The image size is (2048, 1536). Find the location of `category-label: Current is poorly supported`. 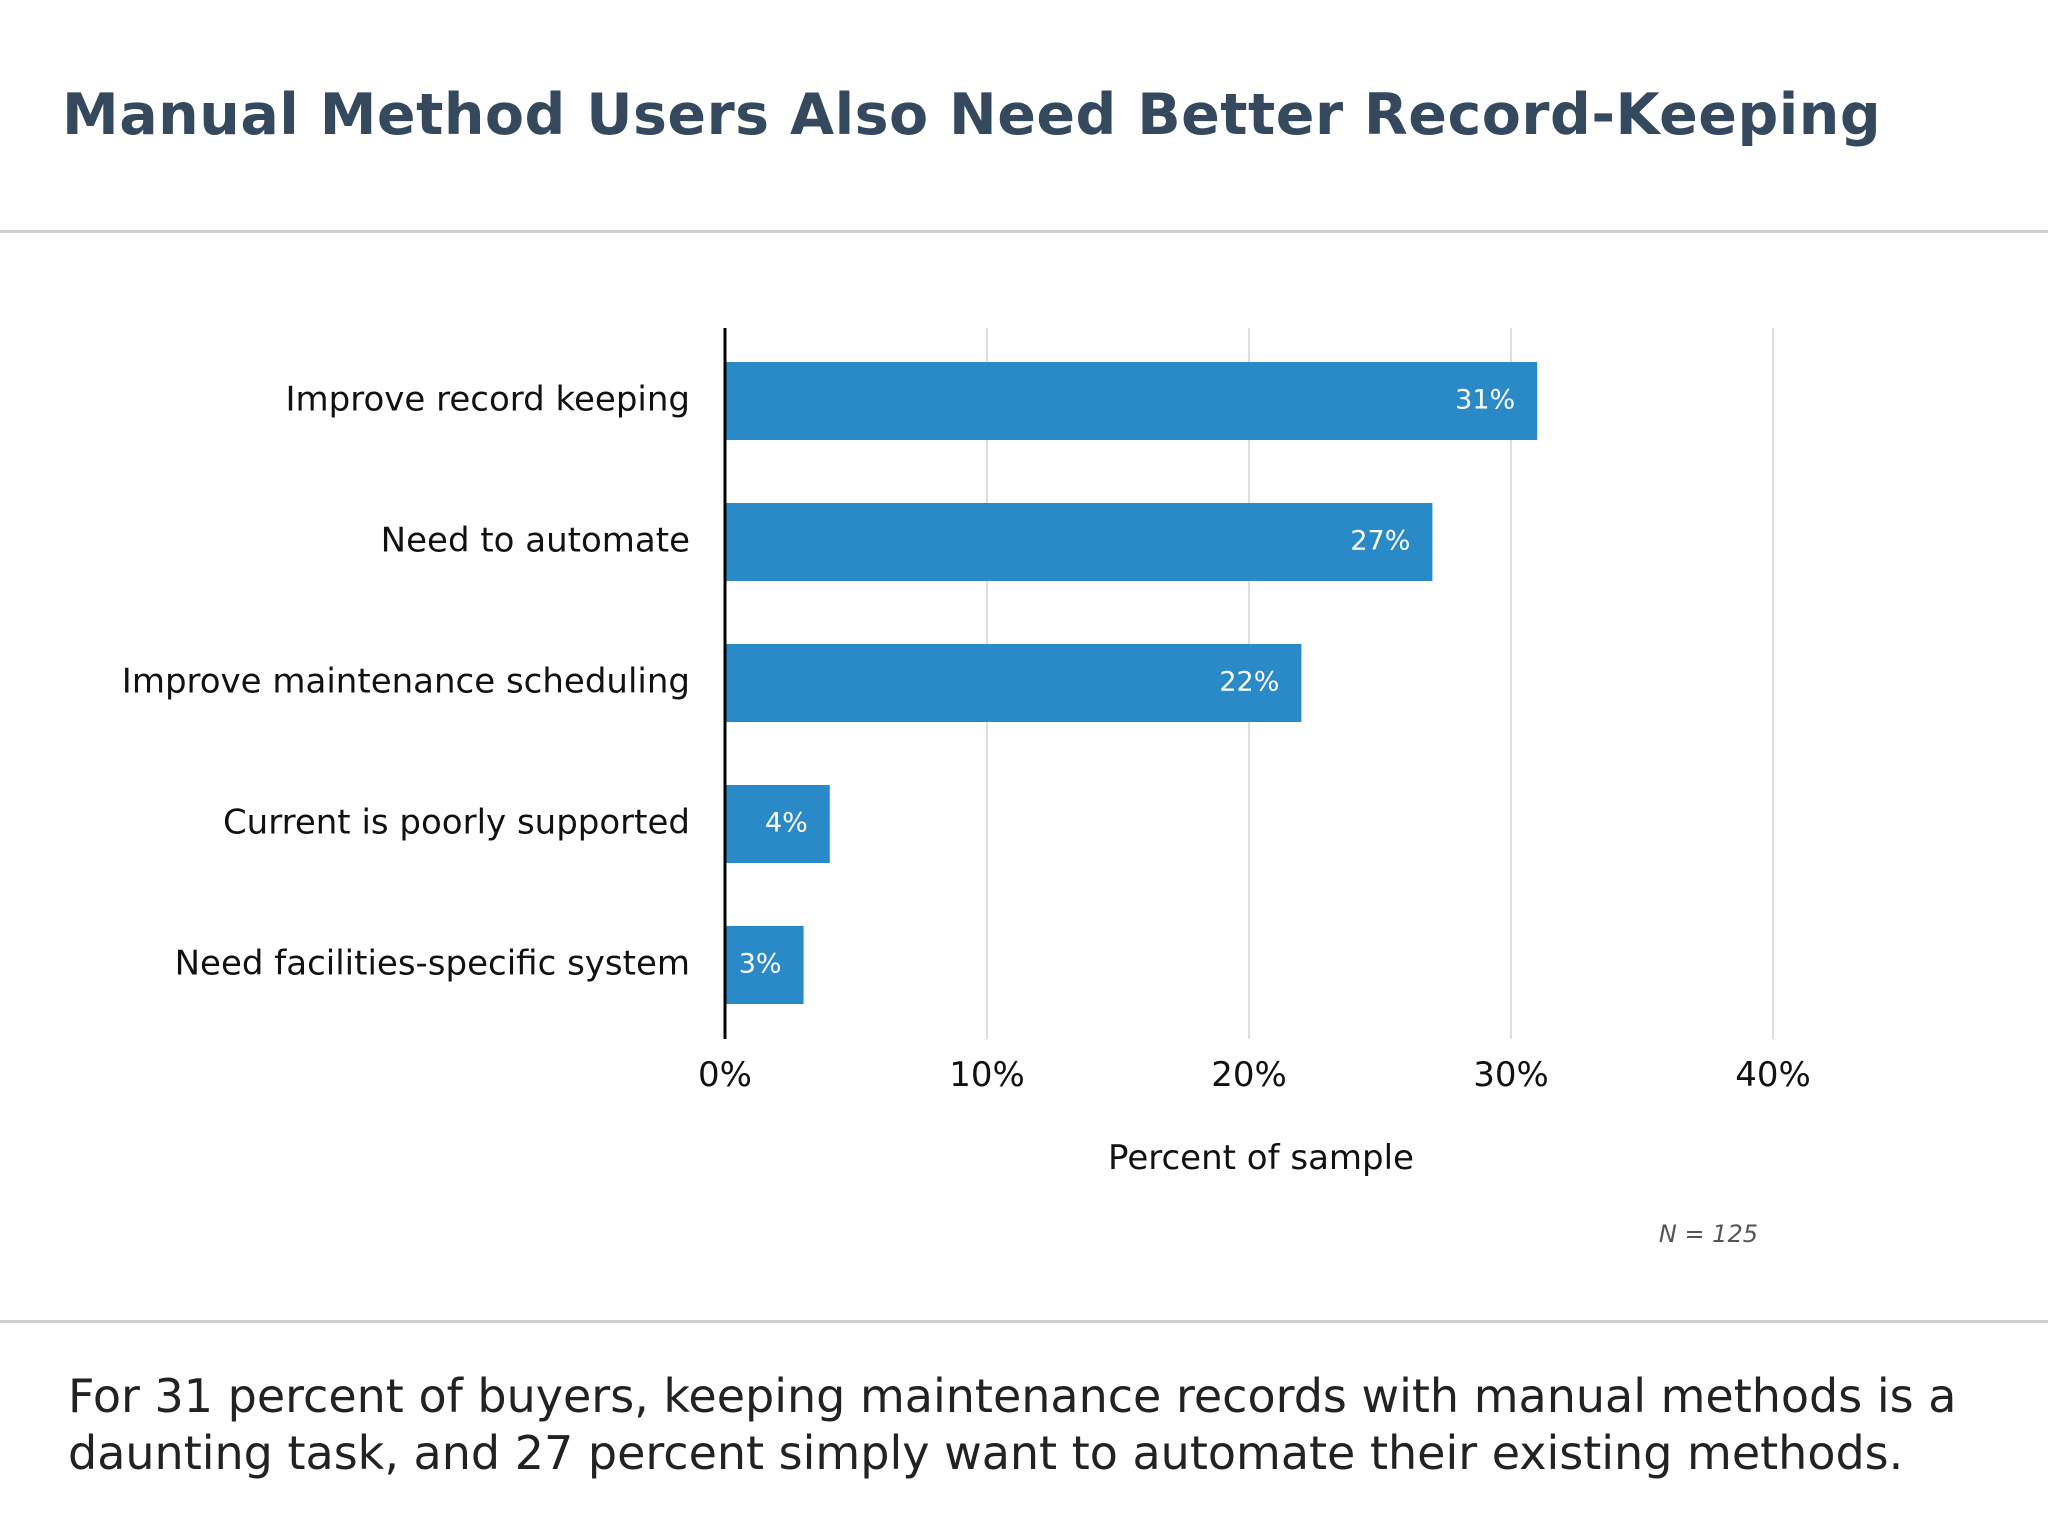

category-label: Current is poorly supported is located at coordinates (456, 823).